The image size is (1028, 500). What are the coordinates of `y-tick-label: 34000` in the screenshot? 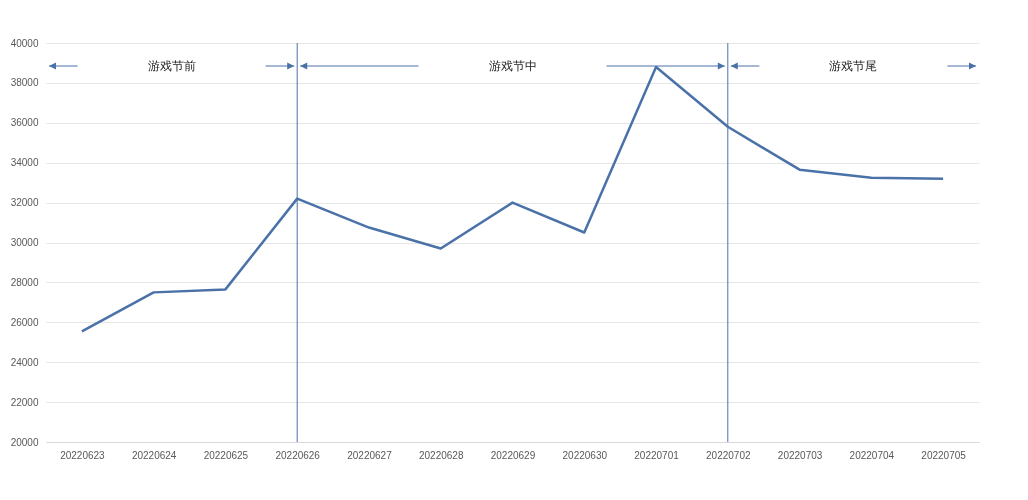 It's located at (24, 163).